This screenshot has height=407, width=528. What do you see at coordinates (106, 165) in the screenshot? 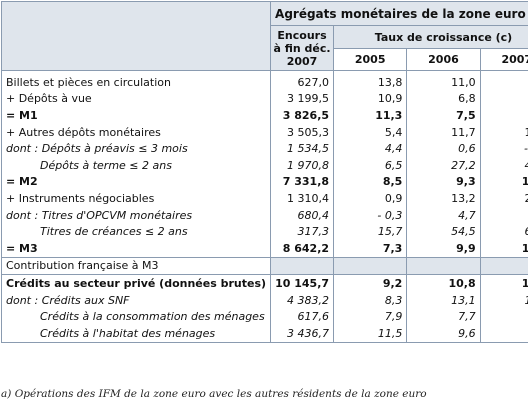
I see `row-label: Dépôts à terme ≤ 2 ans` at bounding box center [106, 165].